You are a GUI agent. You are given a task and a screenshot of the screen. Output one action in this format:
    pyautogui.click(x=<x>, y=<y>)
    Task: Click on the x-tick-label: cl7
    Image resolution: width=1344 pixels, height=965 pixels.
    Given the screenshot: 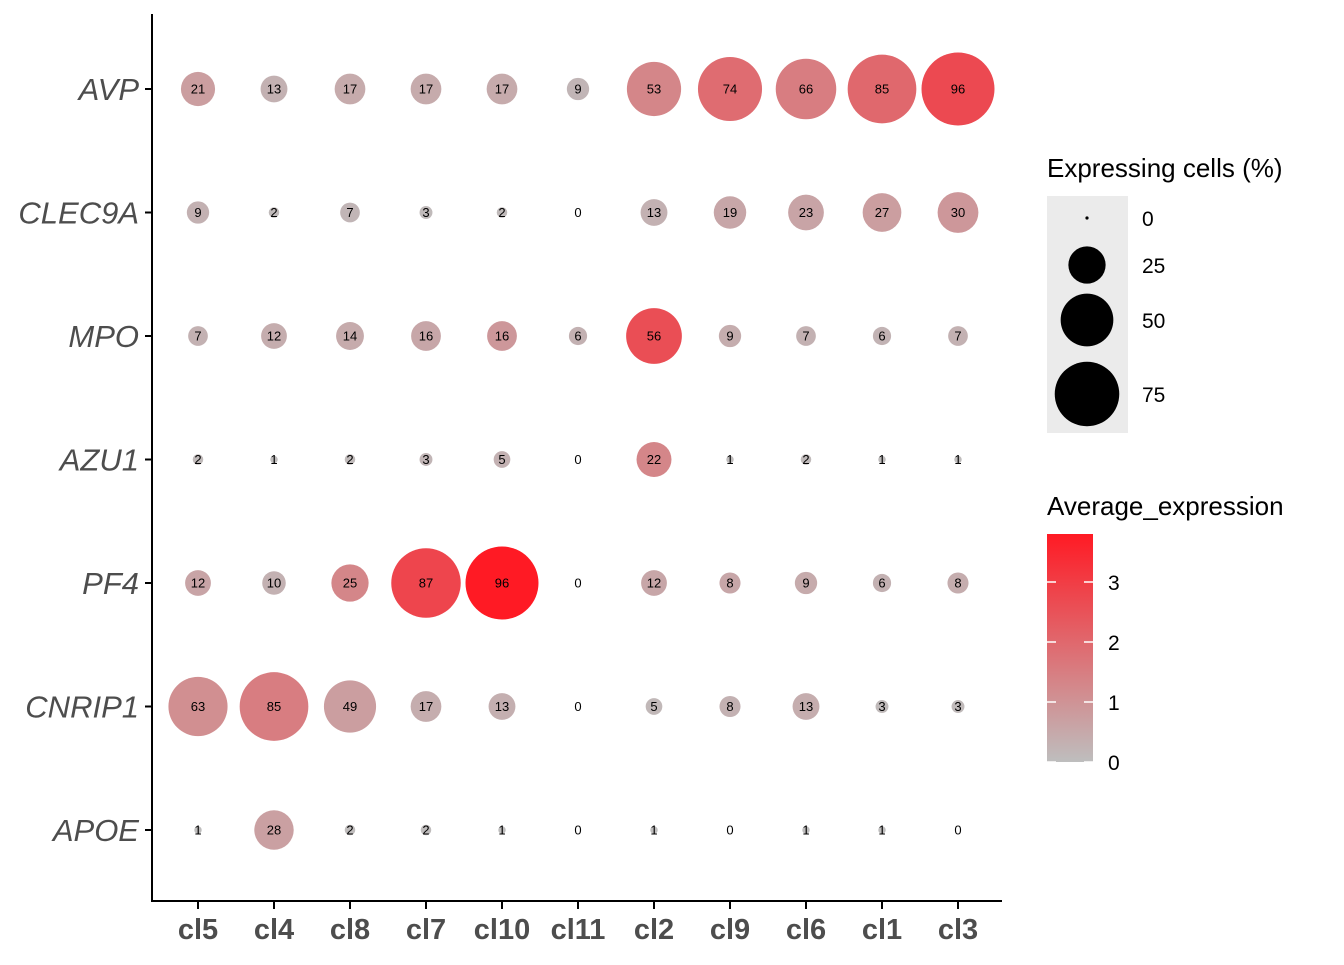 What is the action you would take?
    pyautogui.click(x=426, y=930)
    